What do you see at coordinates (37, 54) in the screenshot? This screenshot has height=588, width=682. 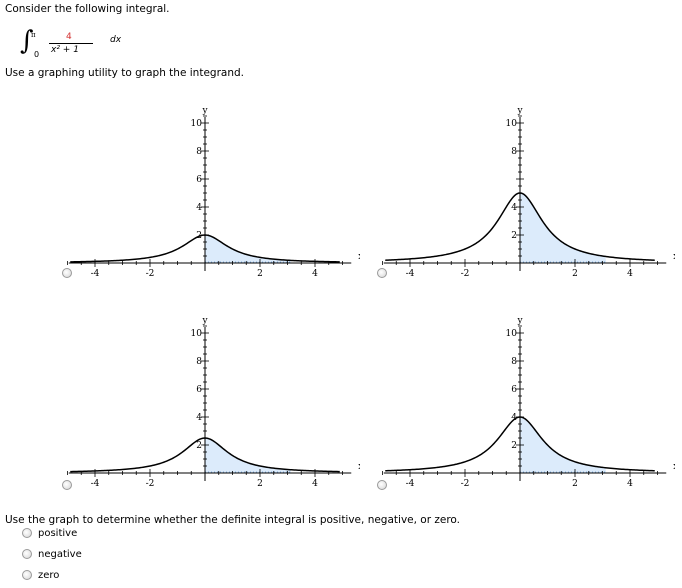 I see `integral-lower-limit: 0` at bounding box center [37, 54].